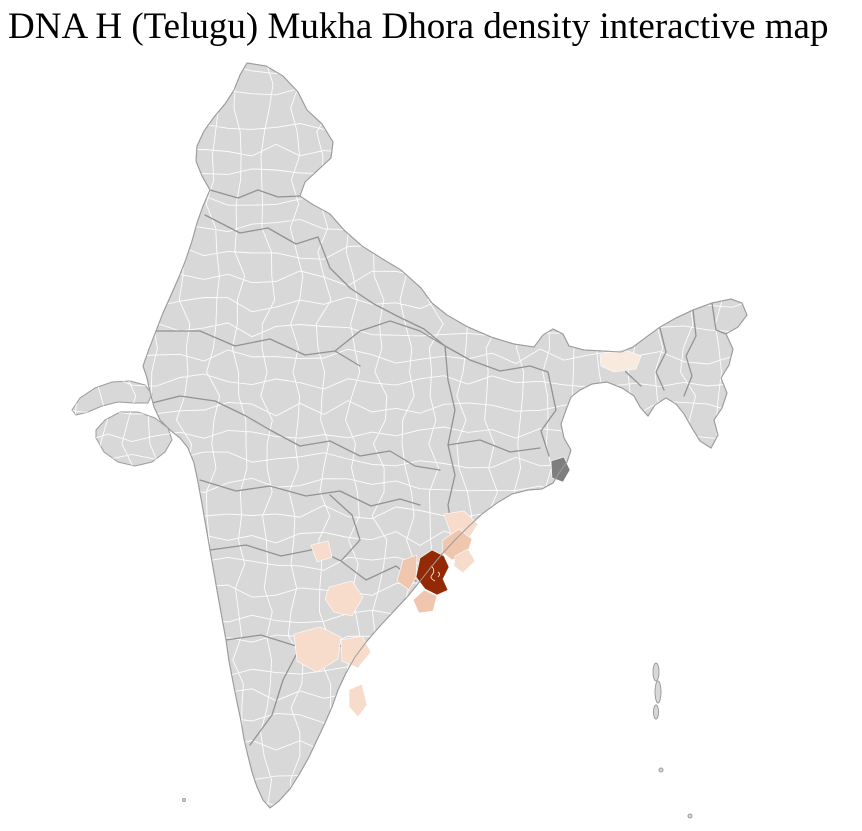  What do you see at coordinates (112, 398) in the screenshot?
I see `kutch-region` at bounding box center [112, 398].